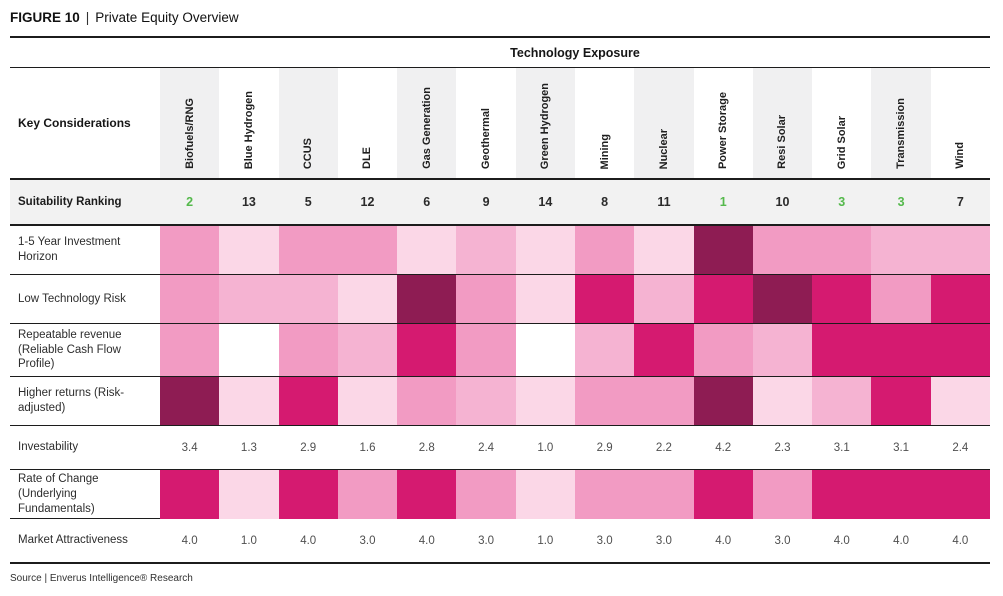 The image size is (1003, 596). I want to click on column-header-label: Geothermal, so click(486, 138).